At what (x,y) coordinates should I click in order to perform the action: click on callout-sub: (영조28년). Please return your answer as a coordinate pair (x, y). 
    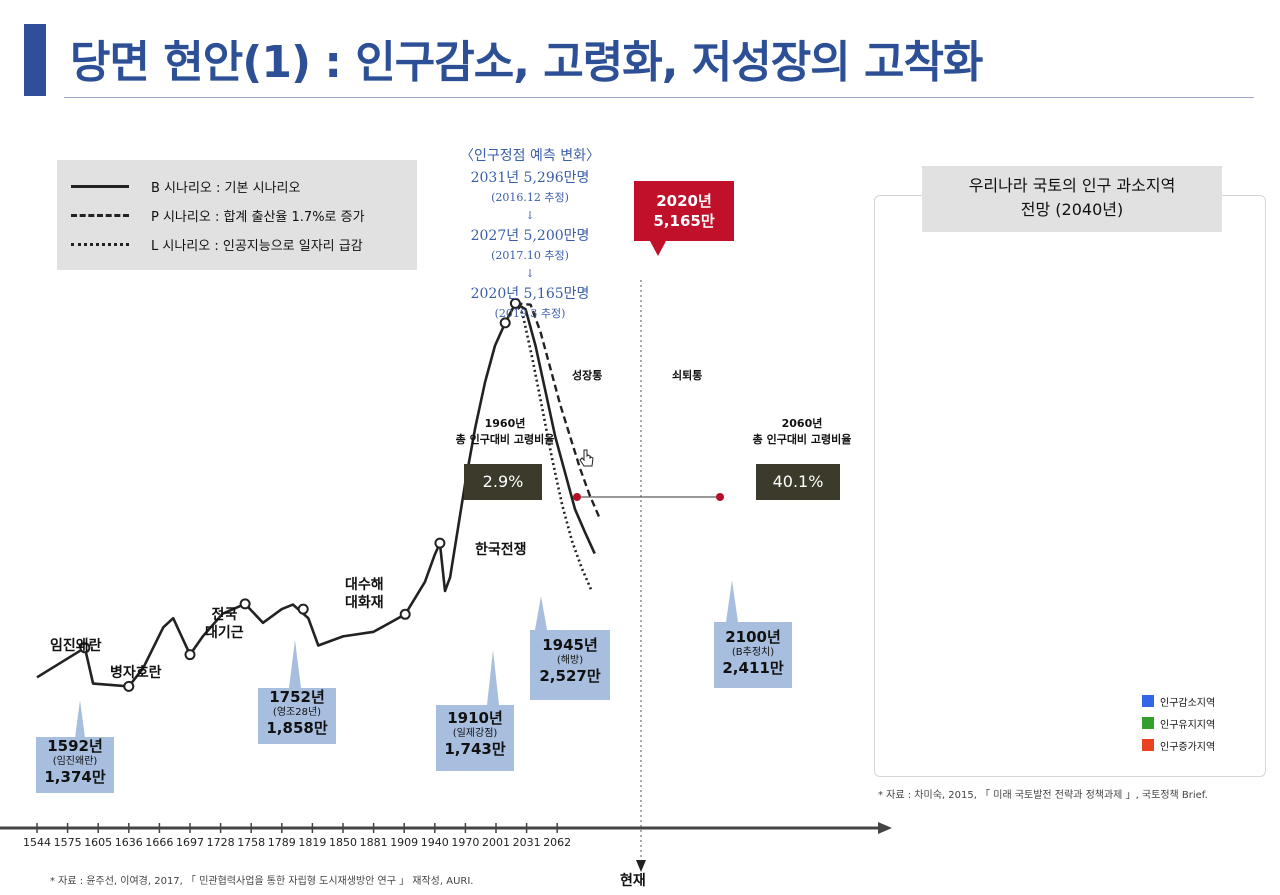
    Looking at the image, I should click on (297, 712).